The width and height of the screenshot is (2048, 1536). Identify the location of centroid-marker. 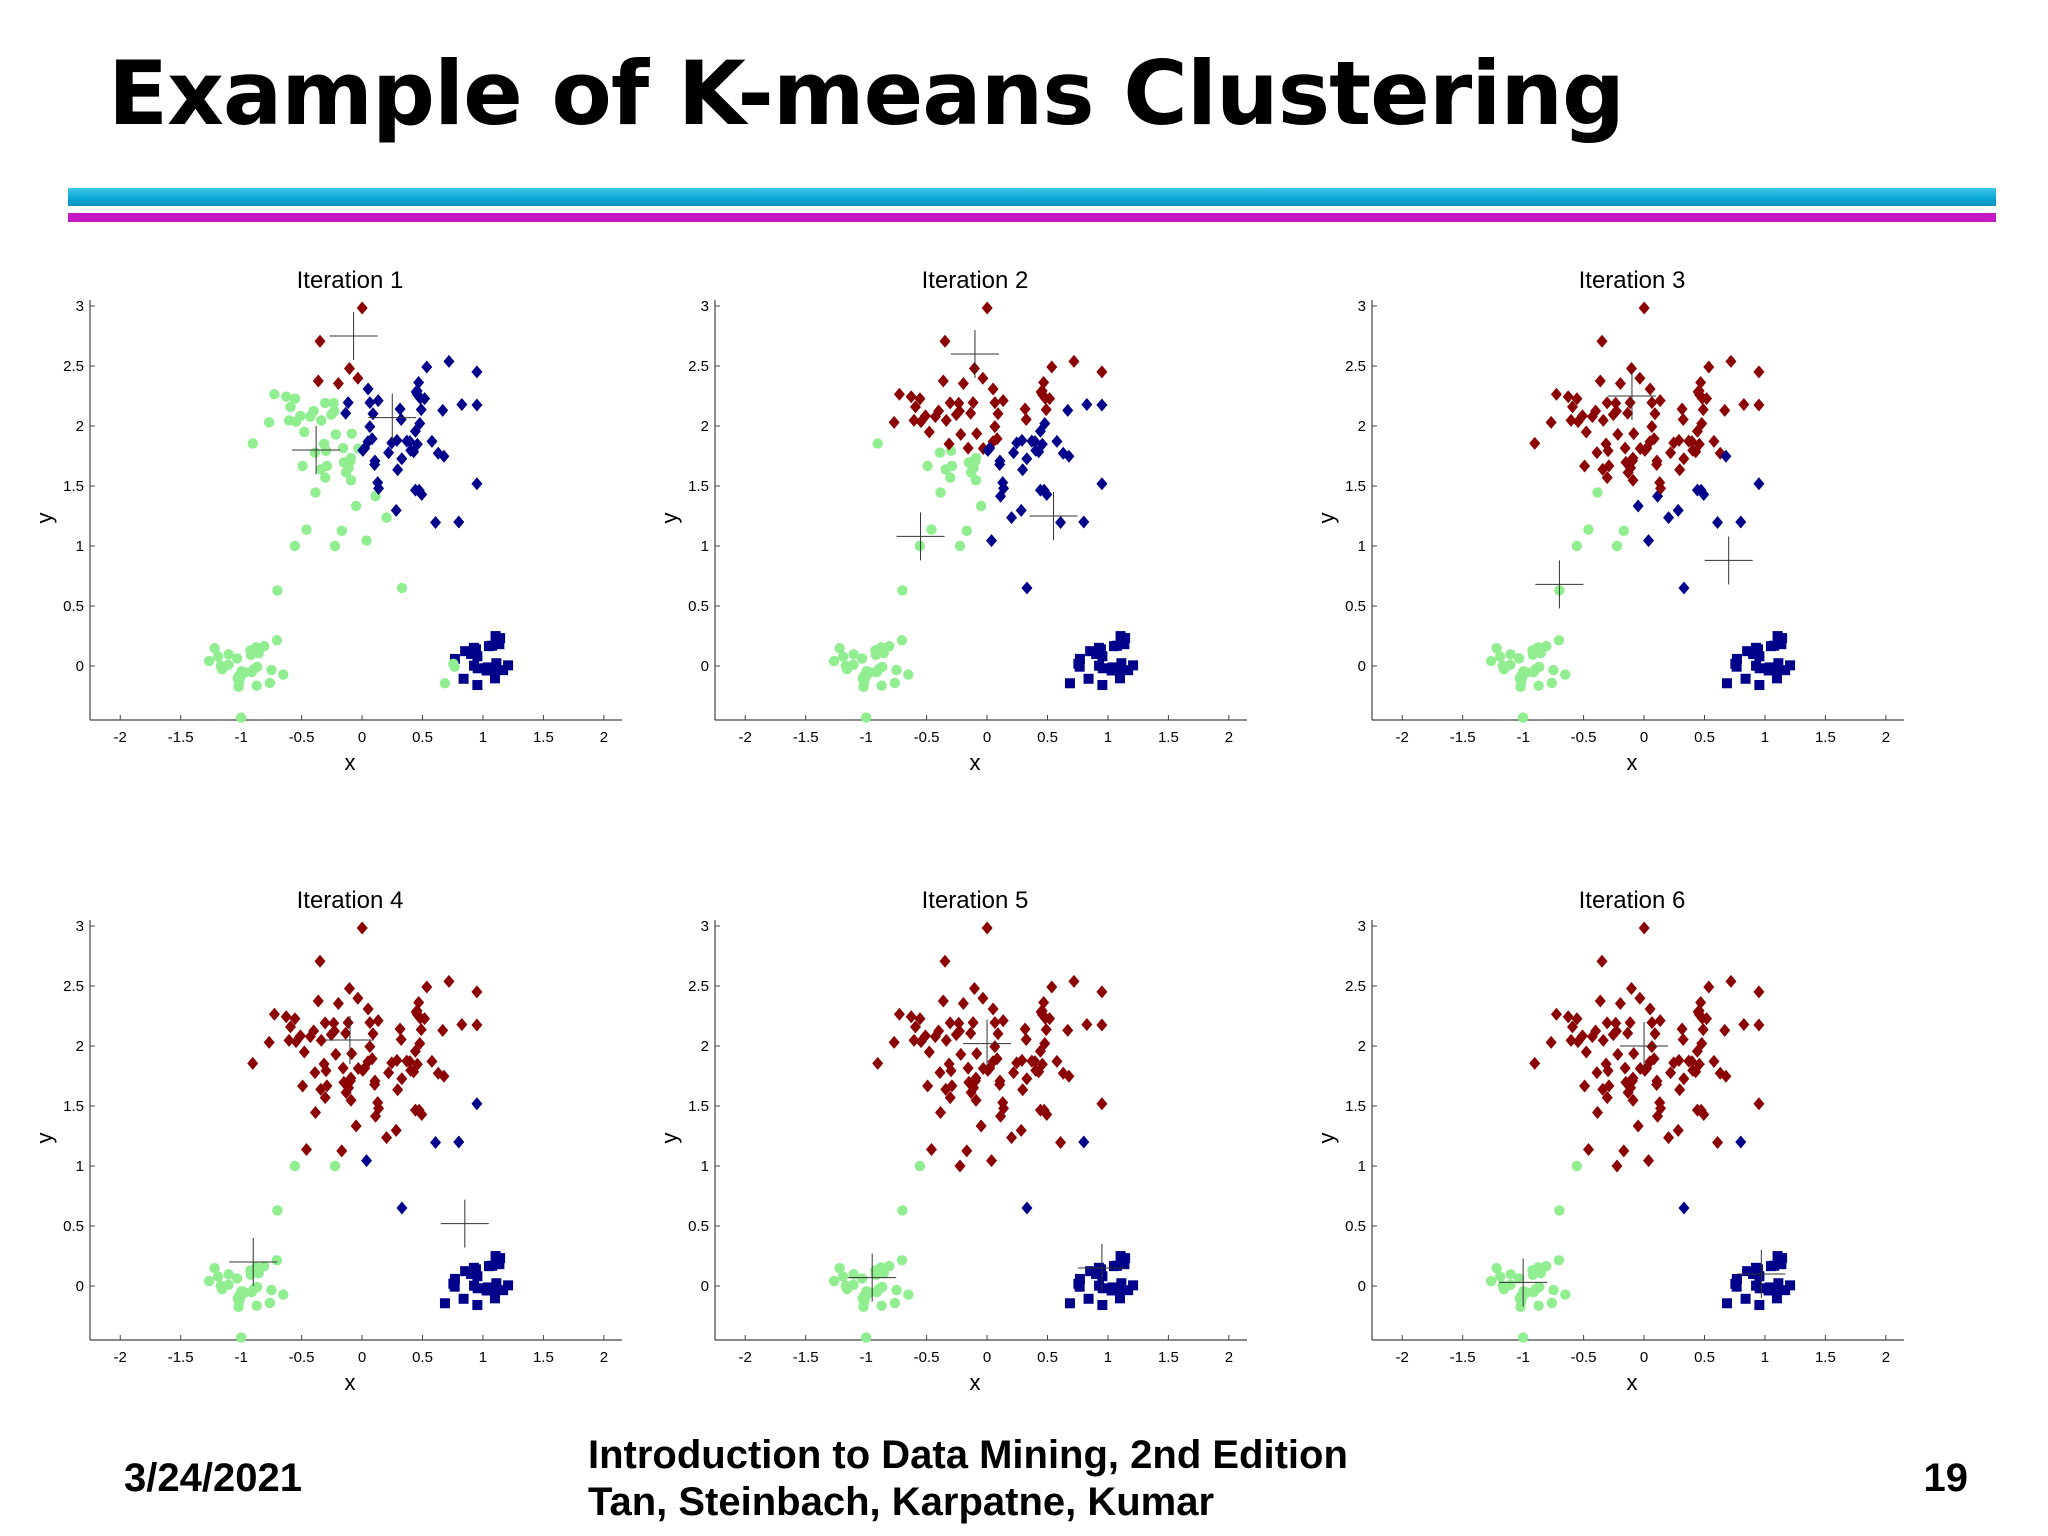
(353, 336).